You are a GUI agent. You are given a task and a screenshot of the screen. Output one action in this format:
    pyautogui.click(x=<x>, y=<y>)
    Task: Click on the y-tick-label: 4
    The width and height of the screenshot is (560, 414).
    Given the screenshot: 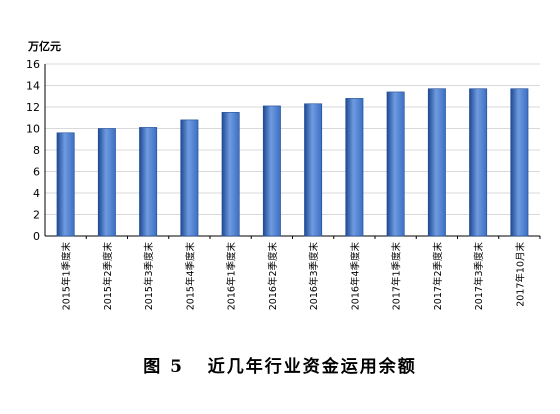 What is the action you would take?
    pyautogui.click(x=36, y=193)
    